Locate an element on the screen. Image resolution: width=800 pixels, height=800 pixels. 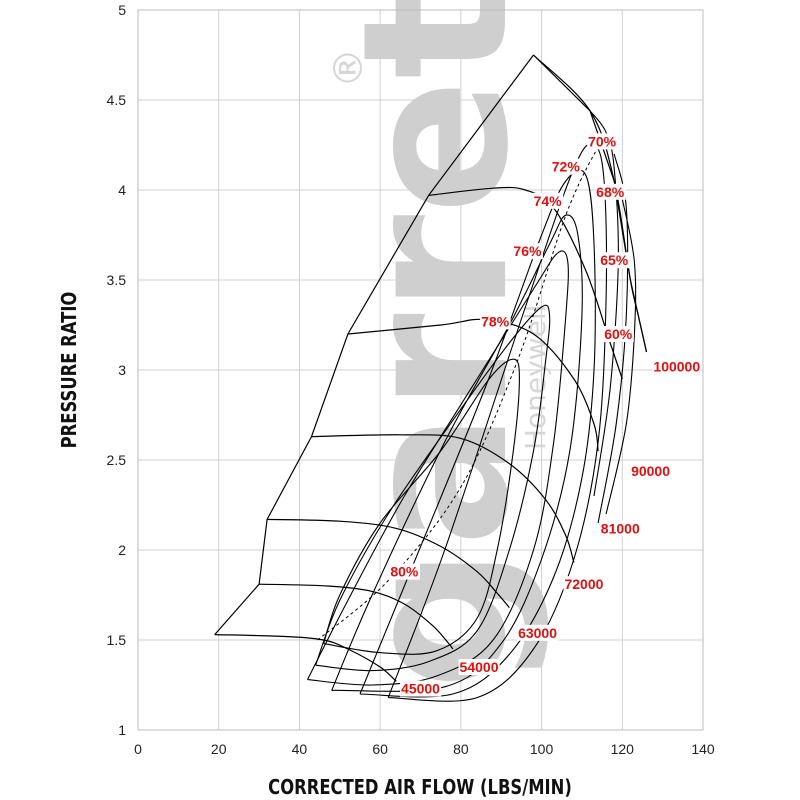
y-tick-label: 5 is located at coordinates (122, 10).